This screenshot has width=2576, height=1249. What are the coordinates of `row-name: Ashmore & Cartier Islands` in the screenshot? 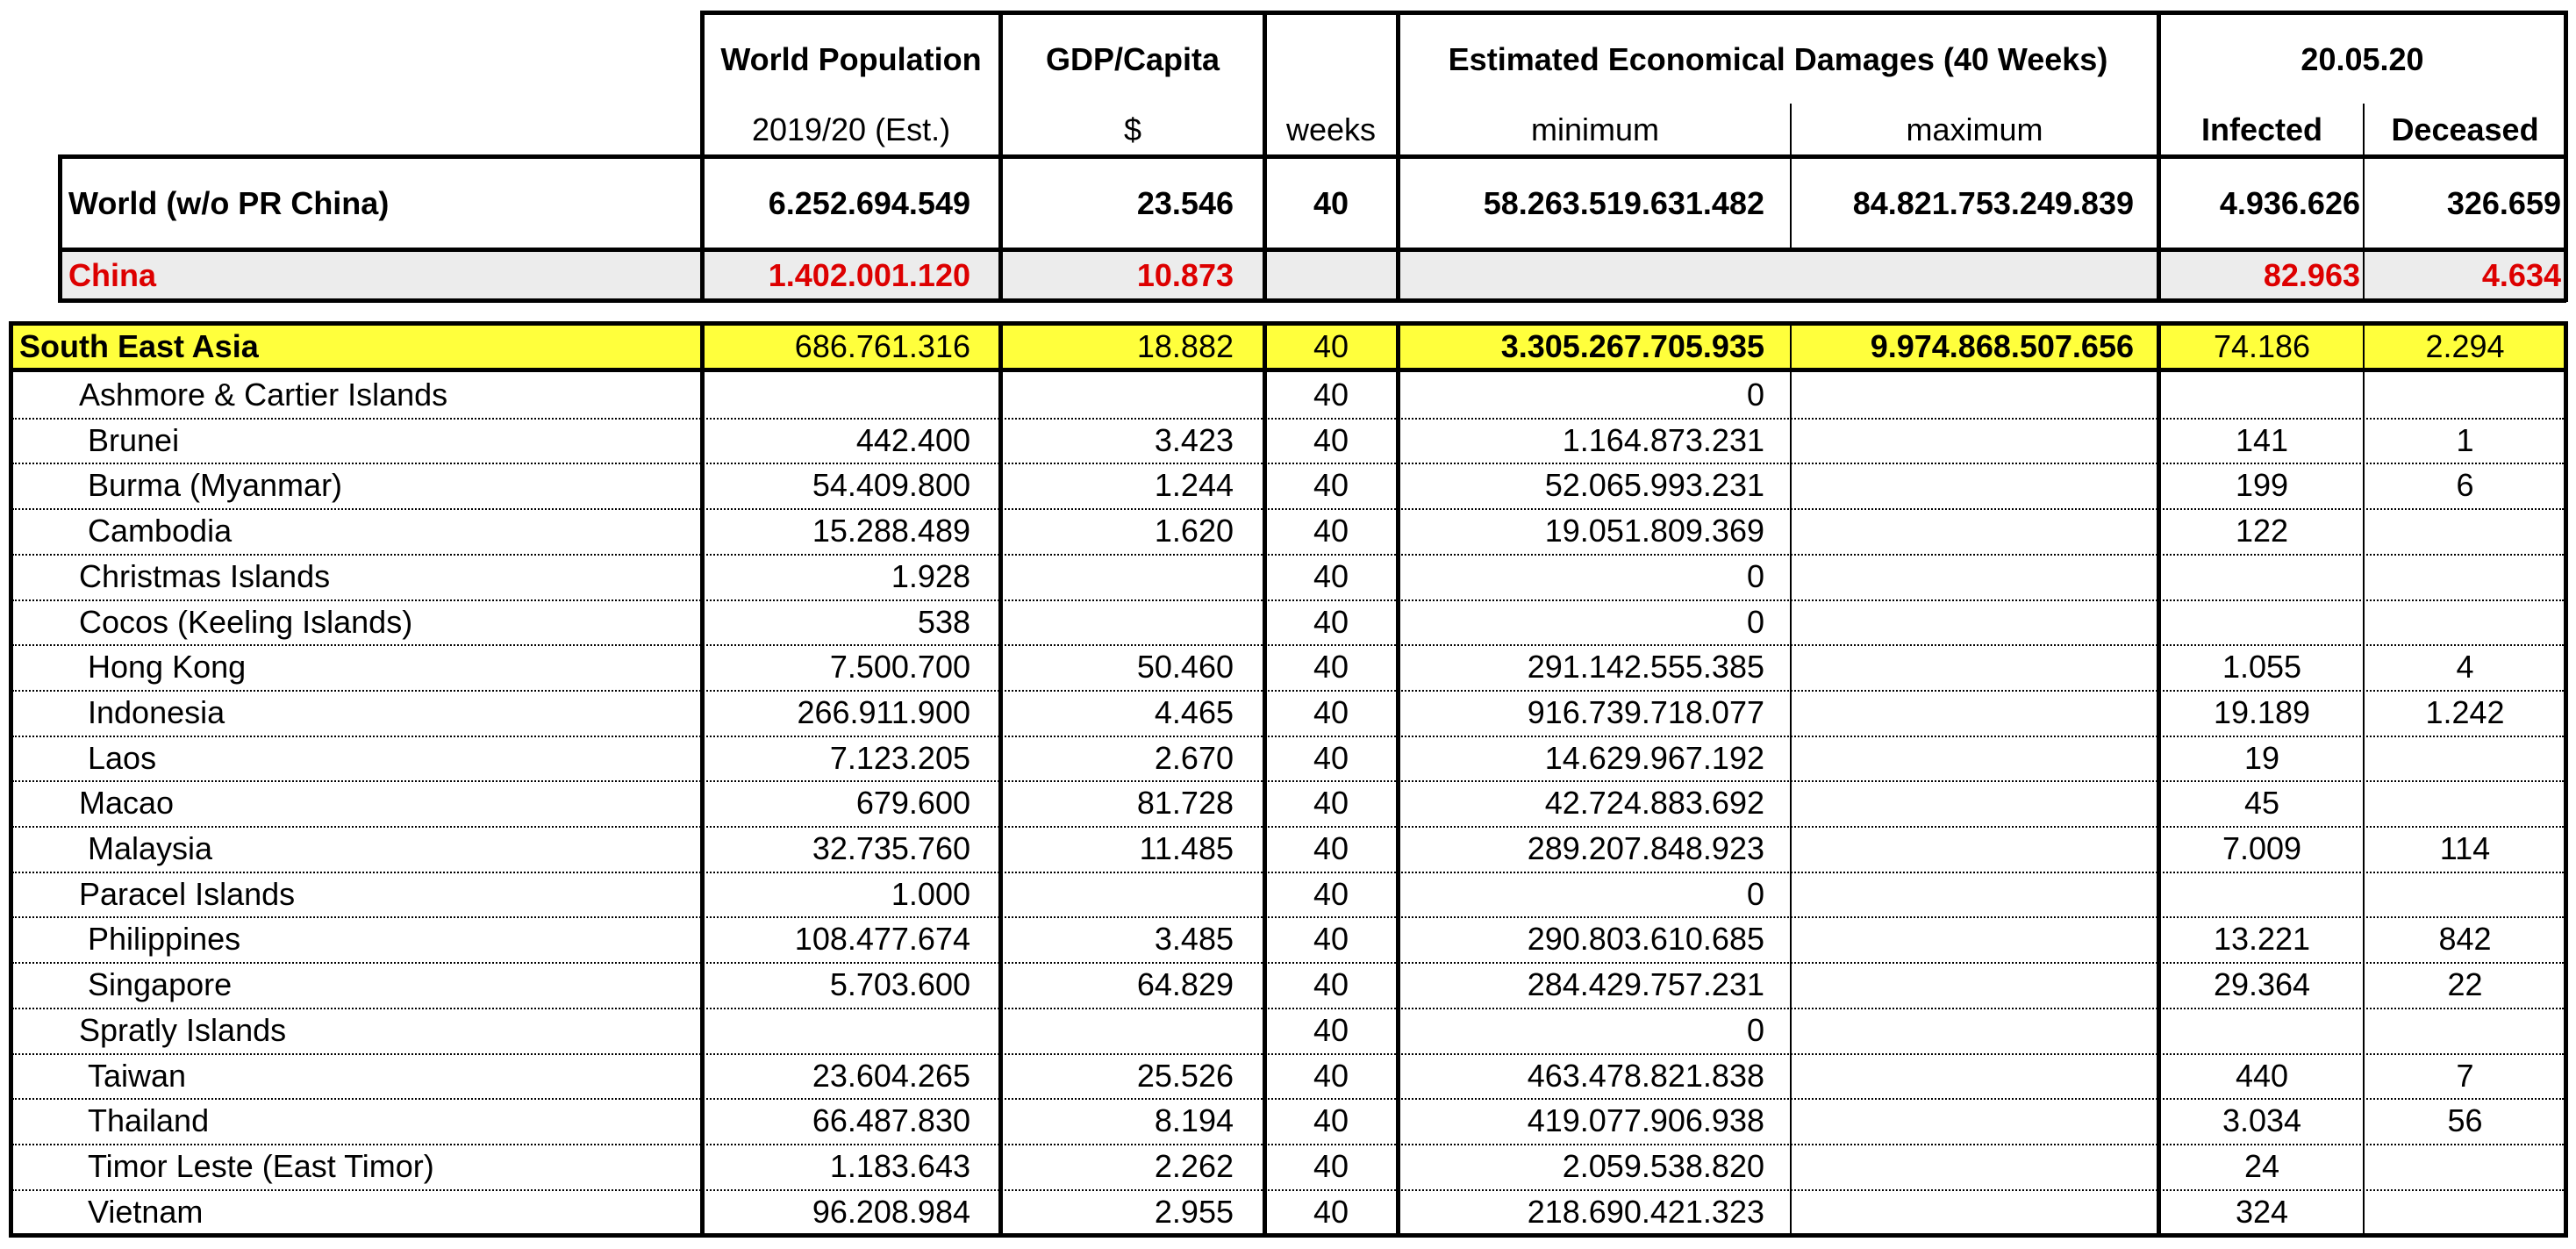 It's located at (263, 395).